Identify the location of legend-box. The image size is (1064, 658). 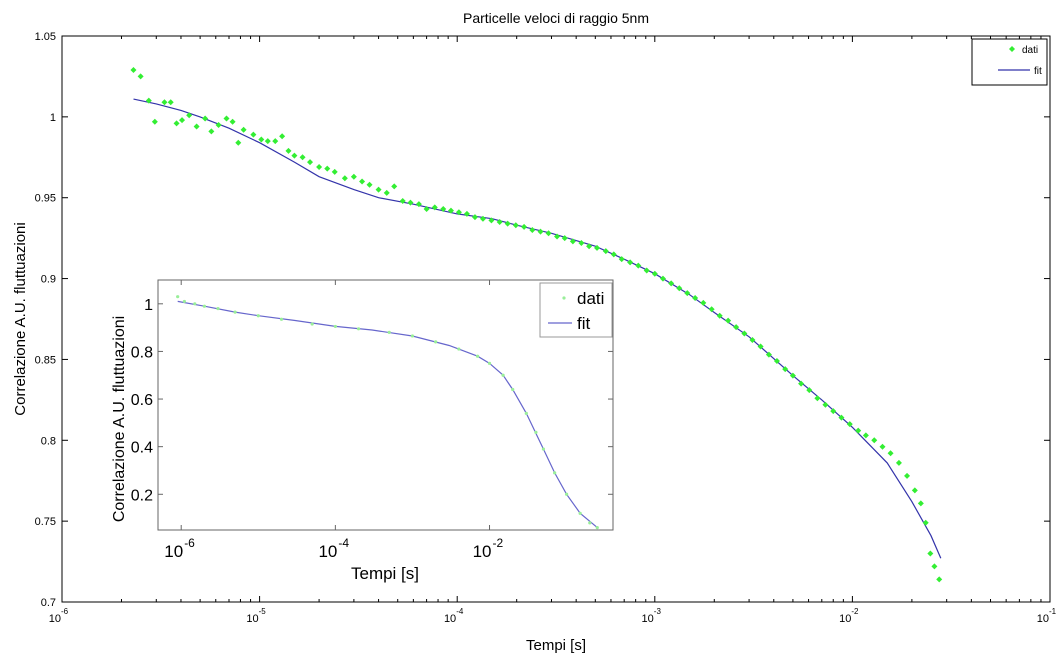
(1009, 62).